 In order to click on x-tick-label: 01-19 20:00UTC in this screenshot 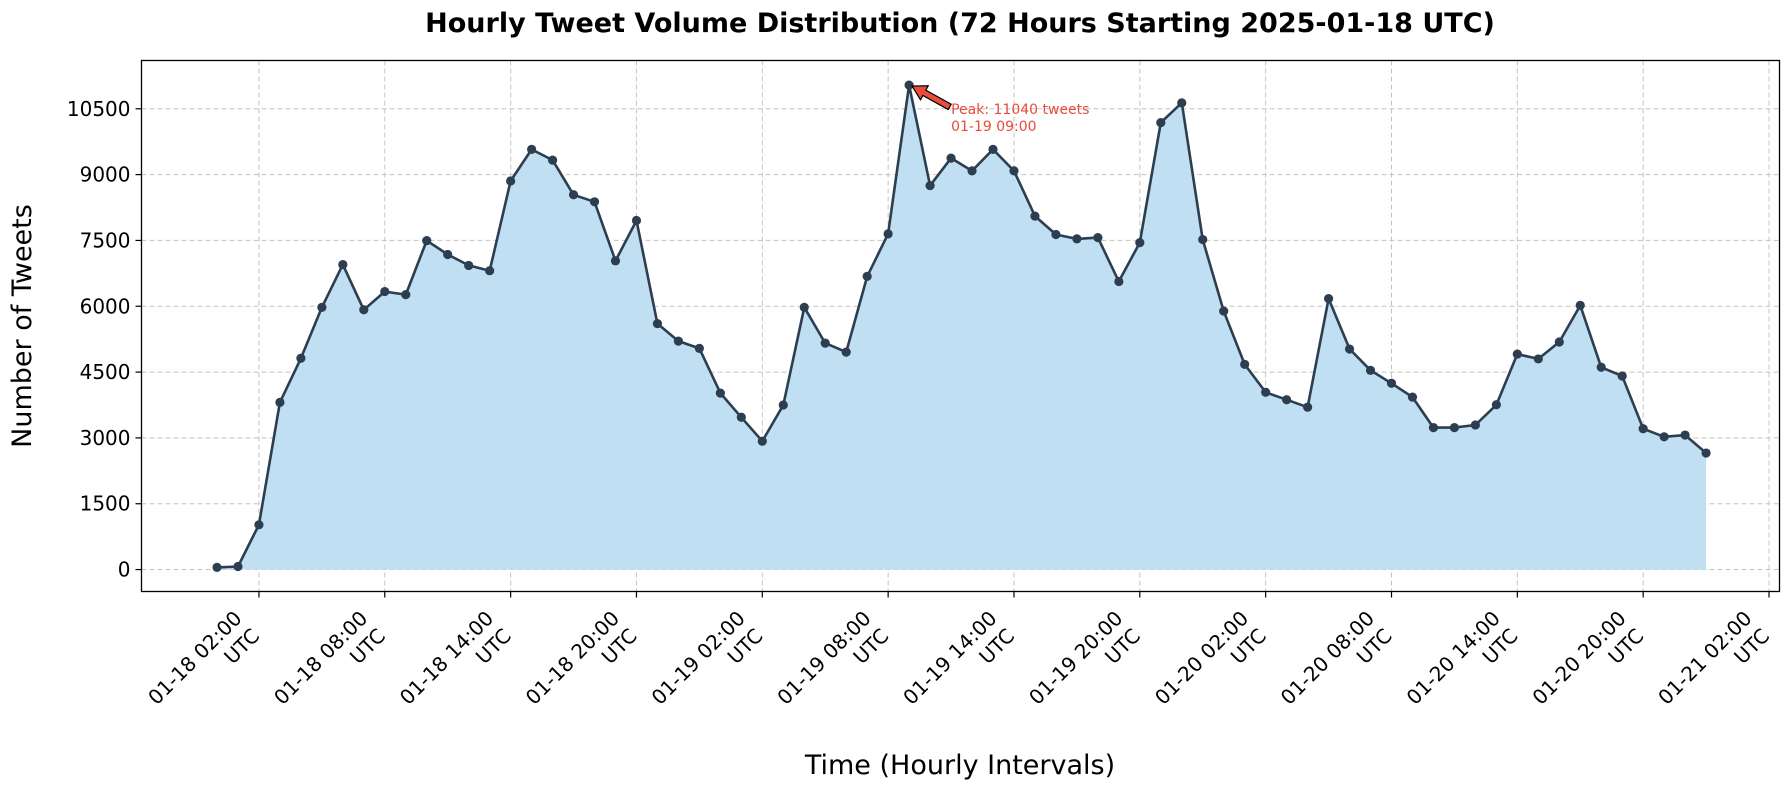, I will do `click(1084, 666)`.